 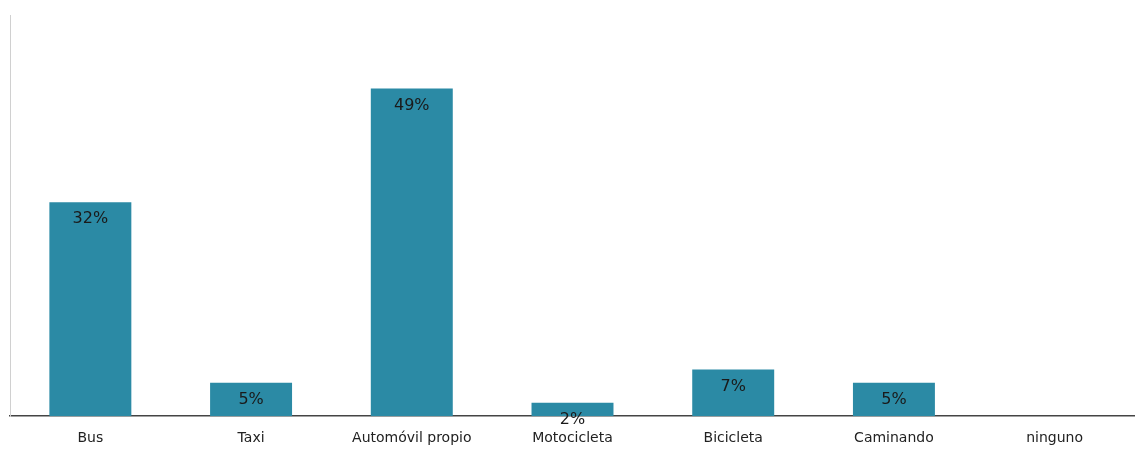 What do you see at coordinates (733, 385) in the screenshot?
I see `data-label: 7%` at bounding box center [733, 385].